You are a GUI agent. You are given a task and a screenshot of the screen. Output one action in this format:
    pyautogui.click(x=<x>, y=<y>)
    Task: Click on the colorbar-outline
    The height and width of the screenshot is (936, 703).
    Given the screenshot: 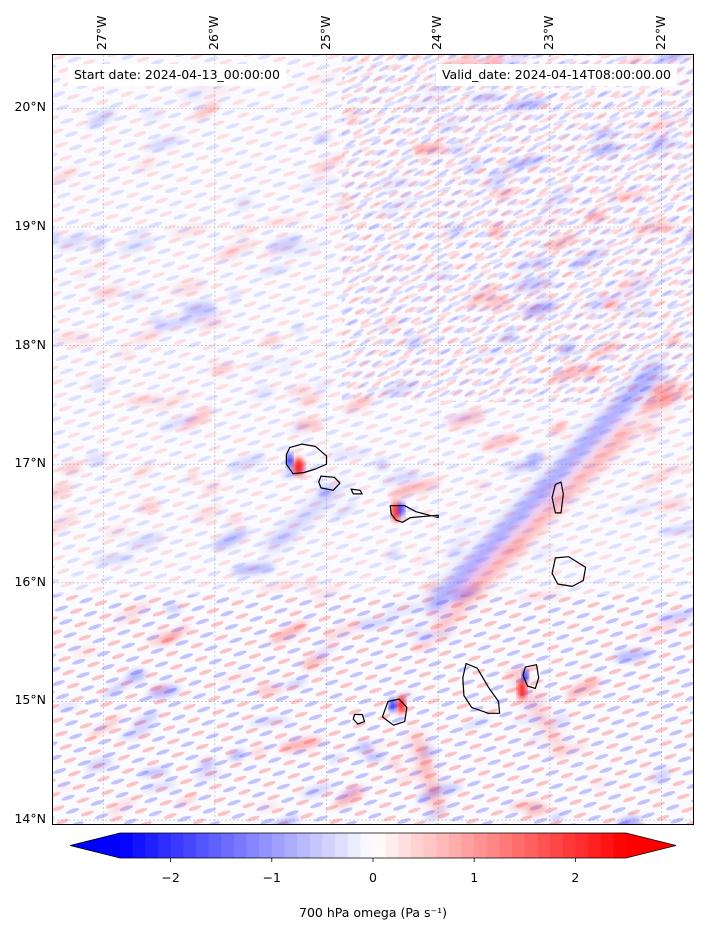 What is the action you would take?
    pyautogui.click(x=373, y=845)
    